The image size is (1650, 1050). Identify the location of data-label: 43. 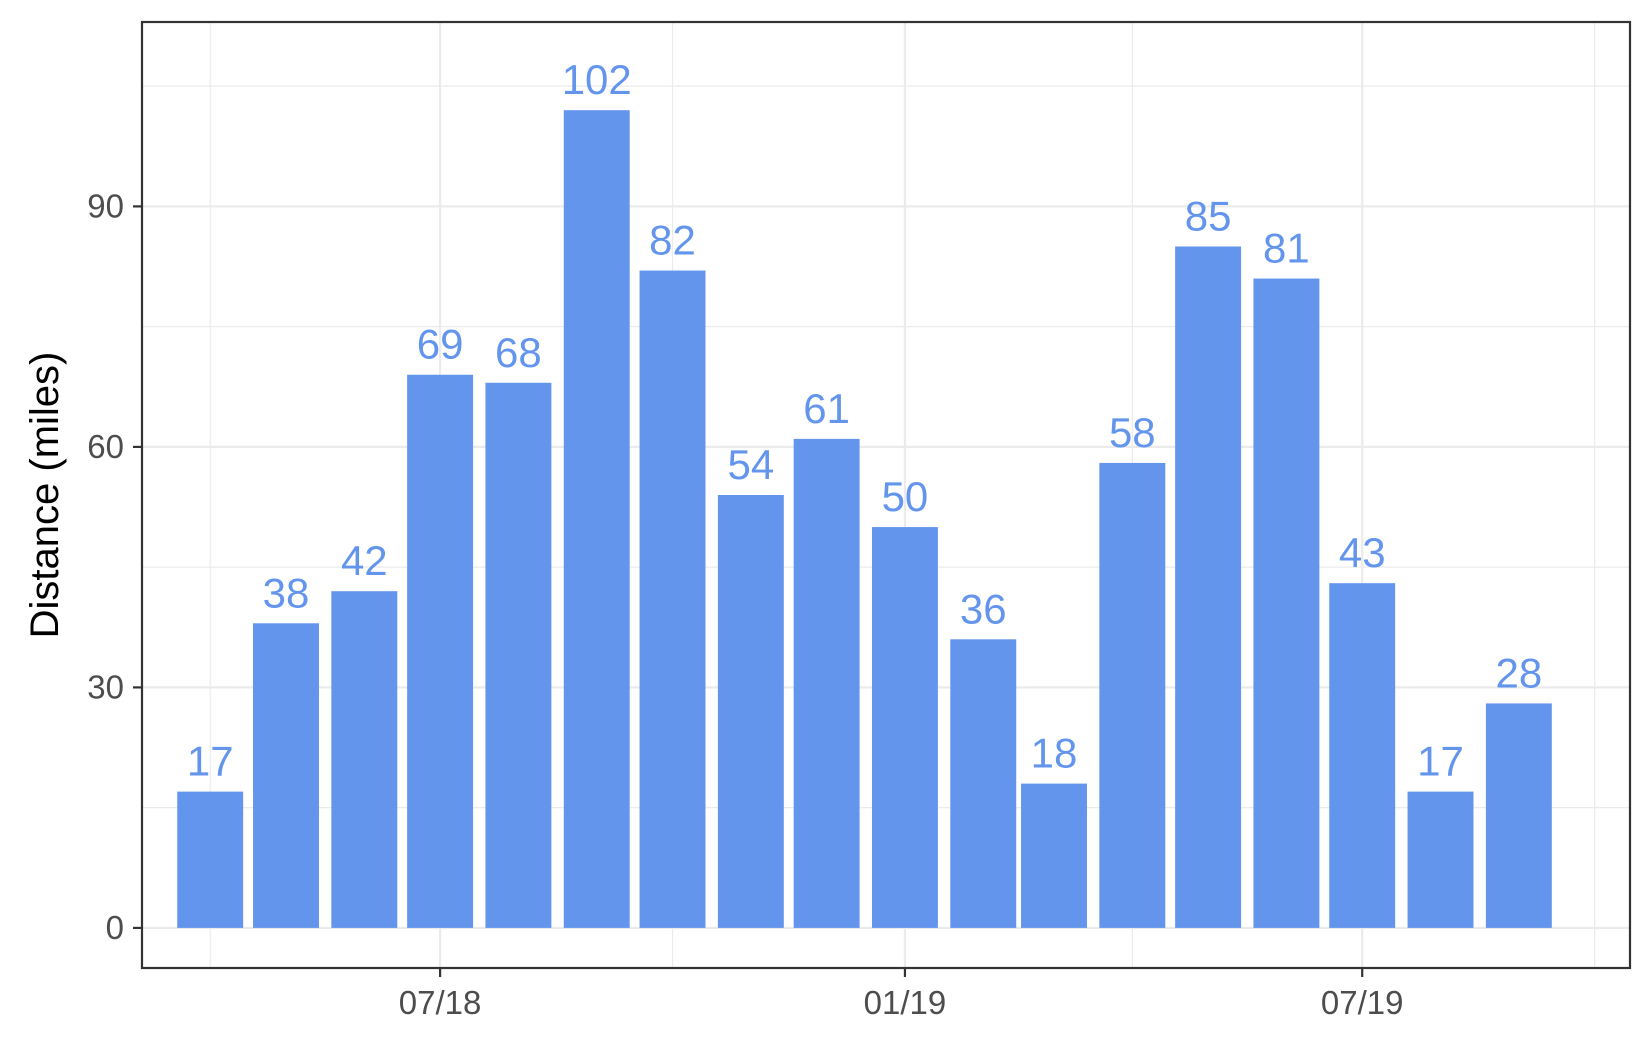
(1362, 552).